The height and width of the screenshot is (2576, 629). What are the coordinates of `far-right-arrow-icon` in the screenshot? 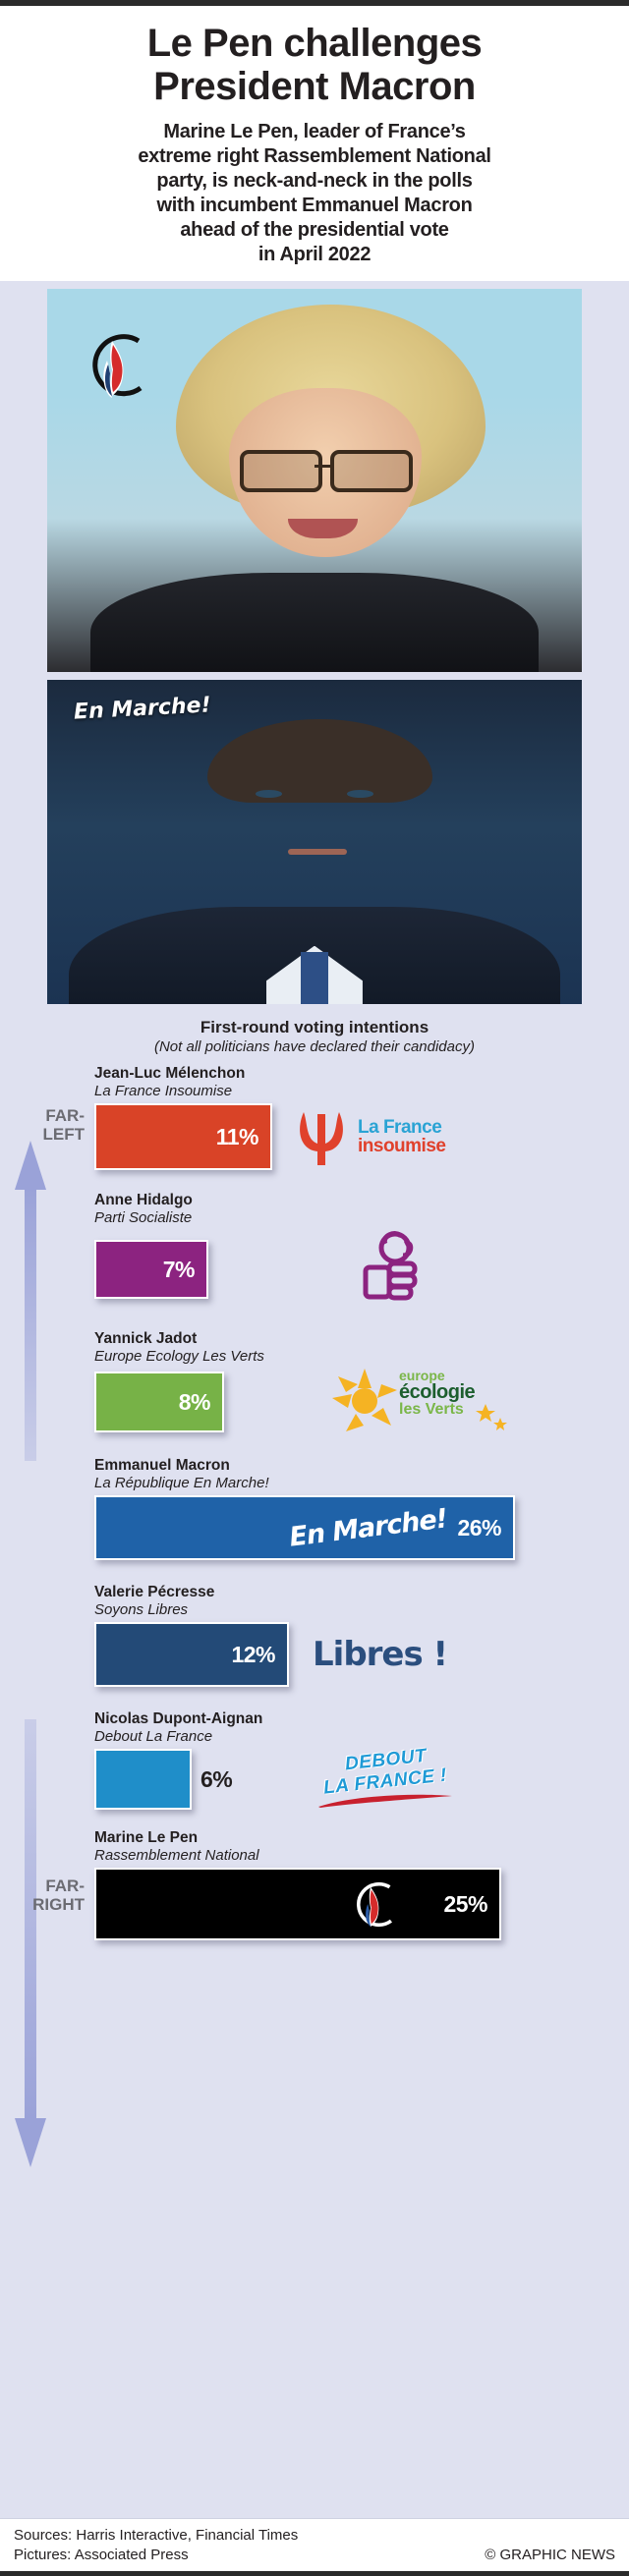 It's located at (30, 1943).